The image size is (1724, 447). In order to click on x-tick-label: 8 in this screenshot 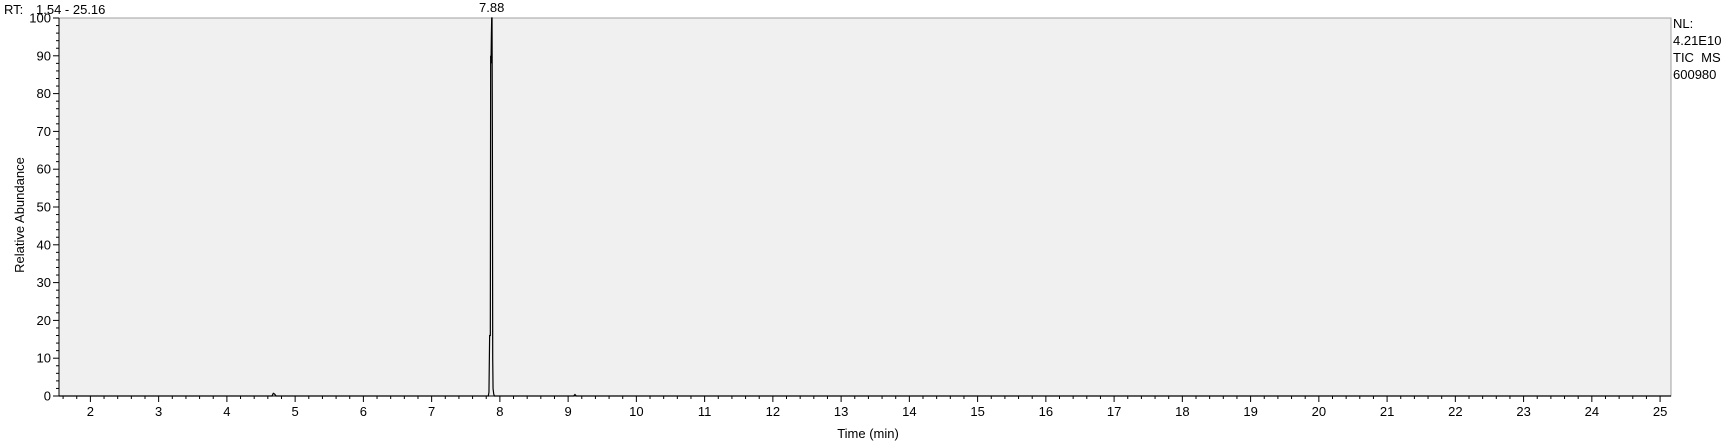, I will do `click(499, 411)`.